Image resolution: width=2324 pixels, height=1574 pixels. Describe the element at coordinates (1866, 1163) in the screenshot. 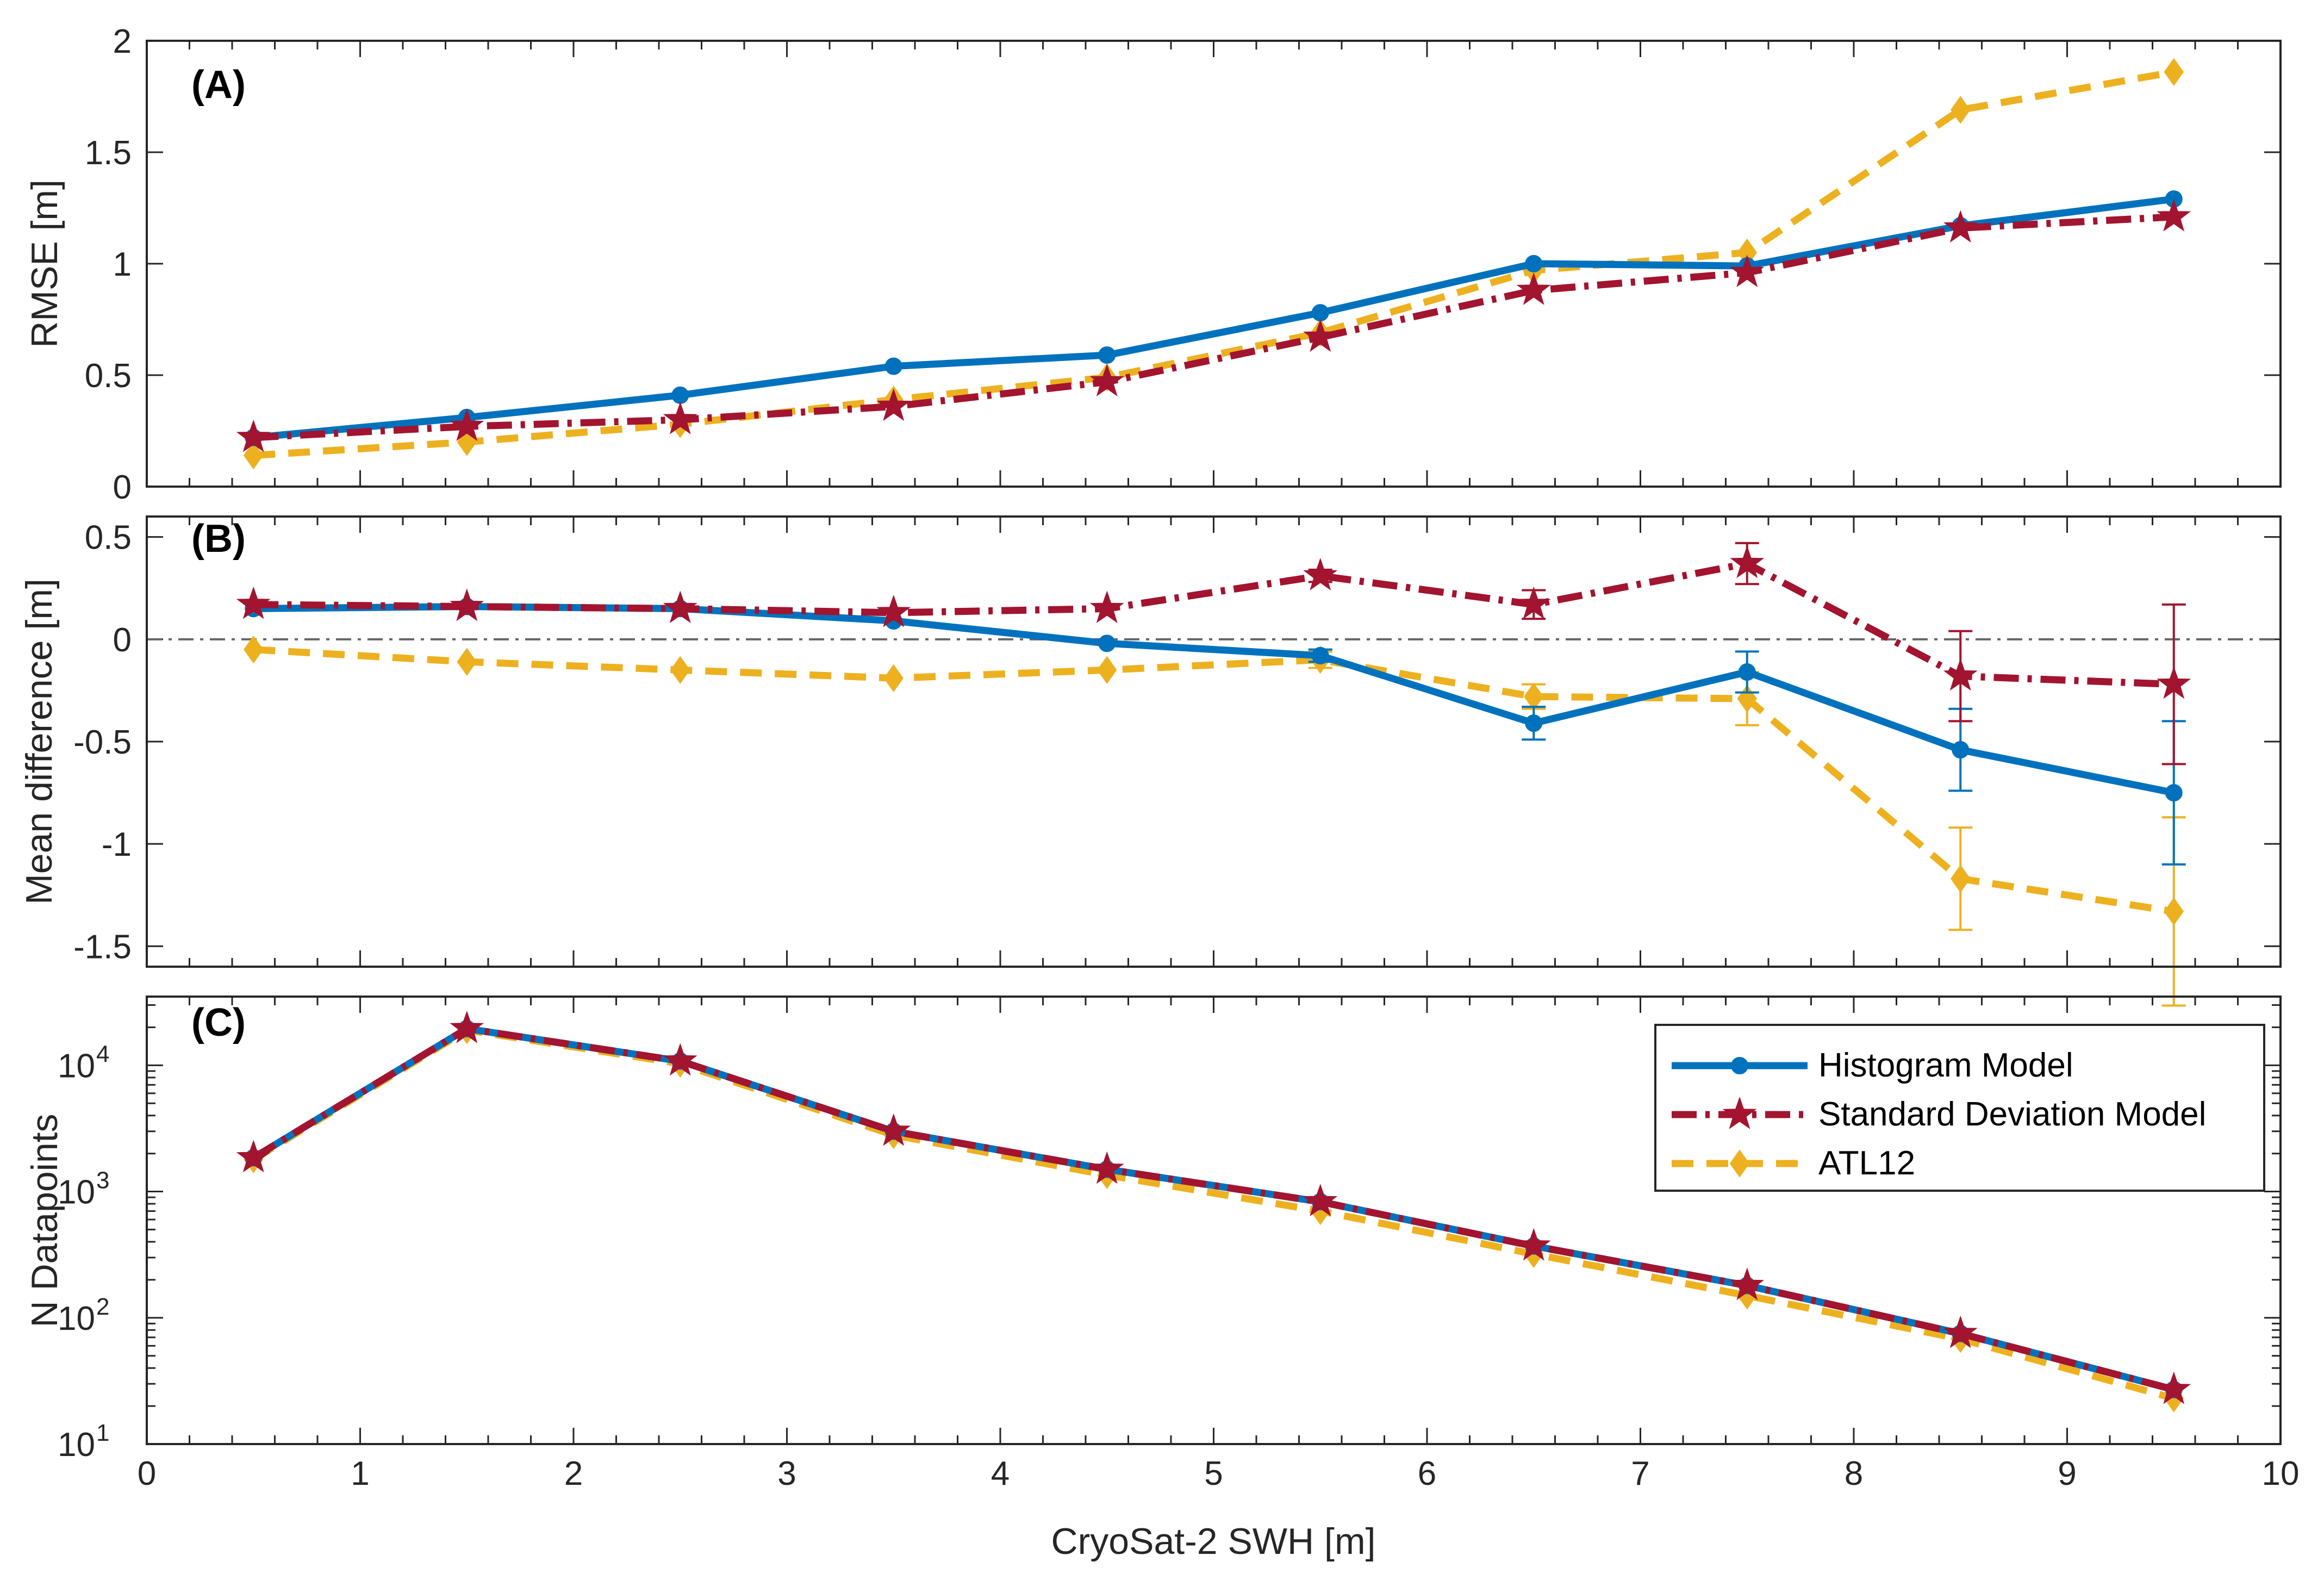

I see `legend-label-atl12: ATL12` at that location.